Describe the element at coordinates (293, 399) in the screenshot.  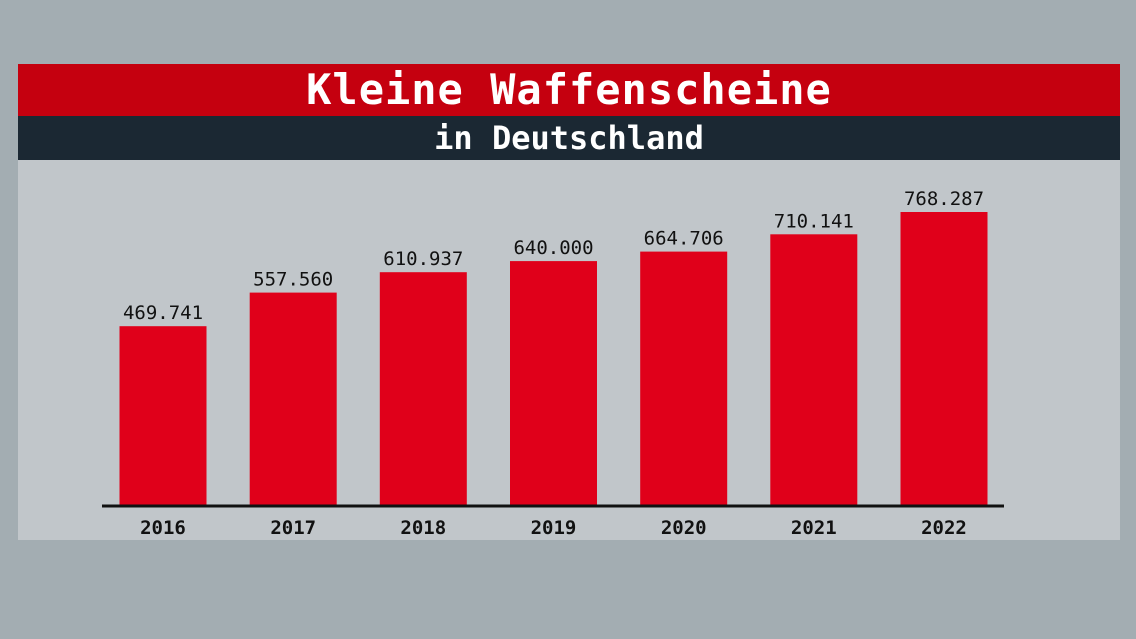
I see `bar-2017` at that location.